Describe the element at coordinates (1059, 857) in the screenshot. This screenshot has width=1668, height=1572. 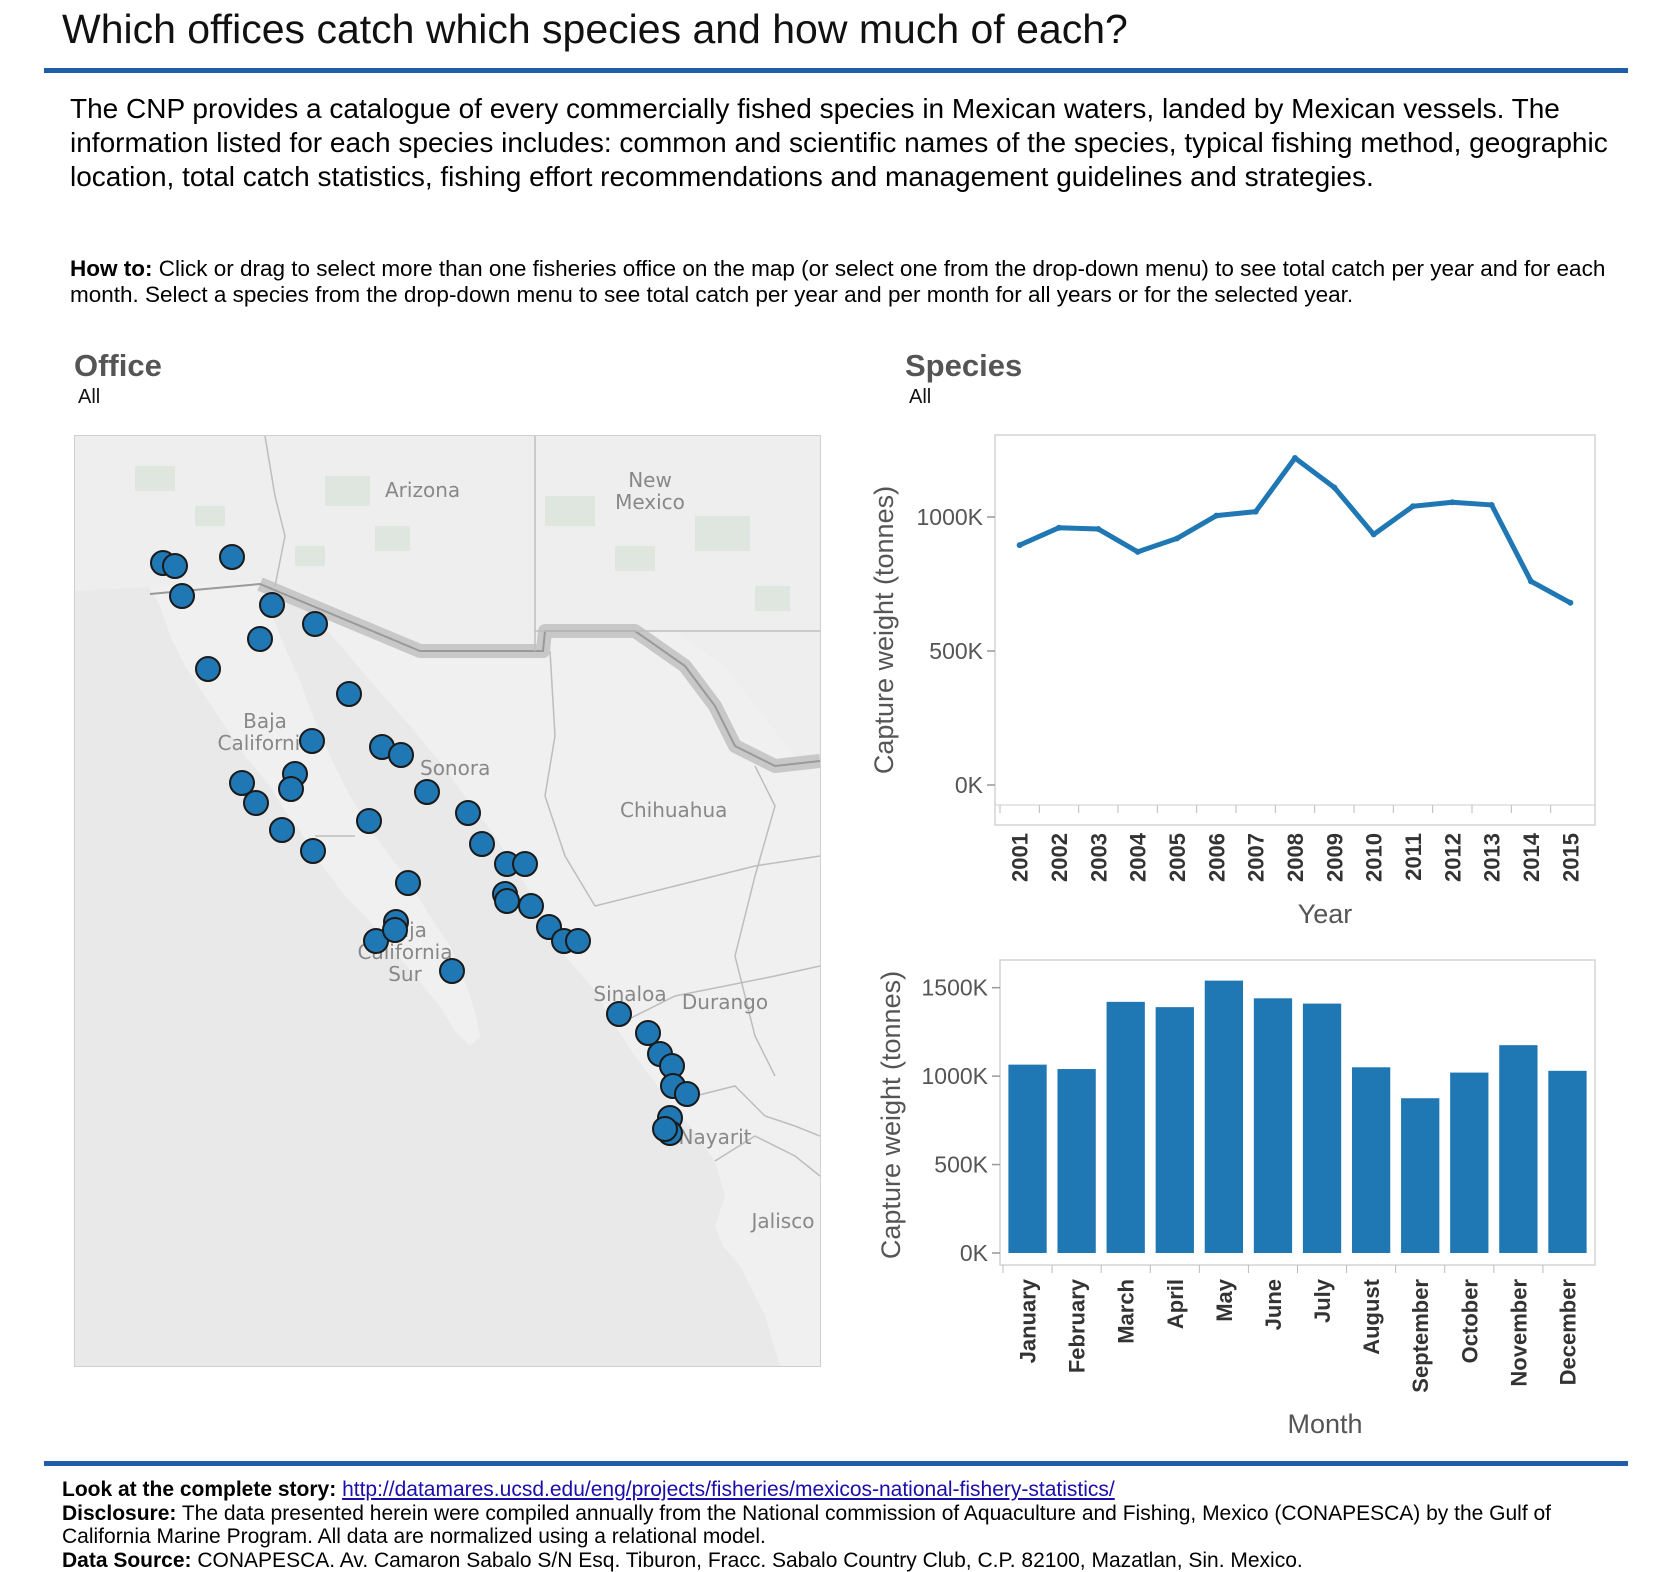
I see `x-tick-label: 2002` at that location.